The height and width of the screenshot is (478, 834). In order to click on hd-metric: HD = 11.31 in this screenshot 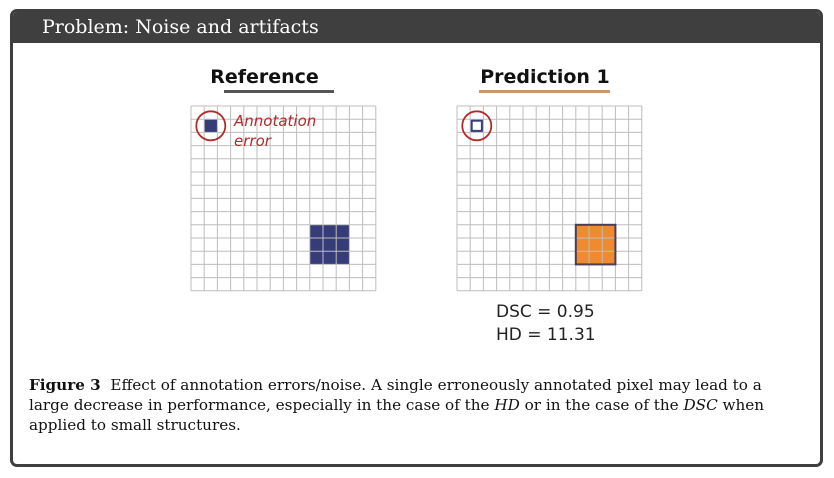, I will do `click(546, 335)`.